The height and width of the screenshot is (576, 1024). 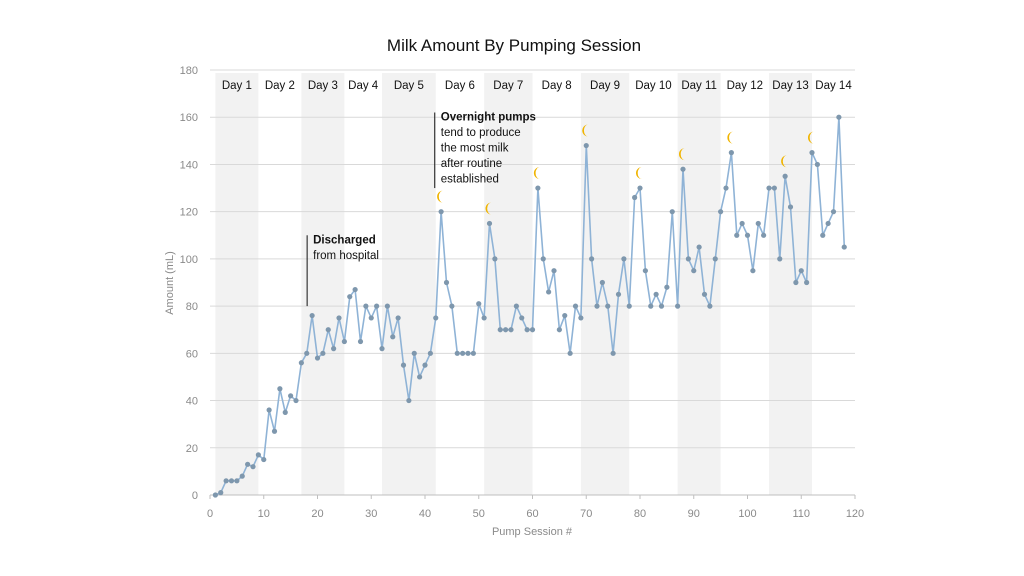 What do you see at coordinates (189, 71) in the screenshot?
I see `y-tick-label-9: 180` at bounding box center [189, 71].